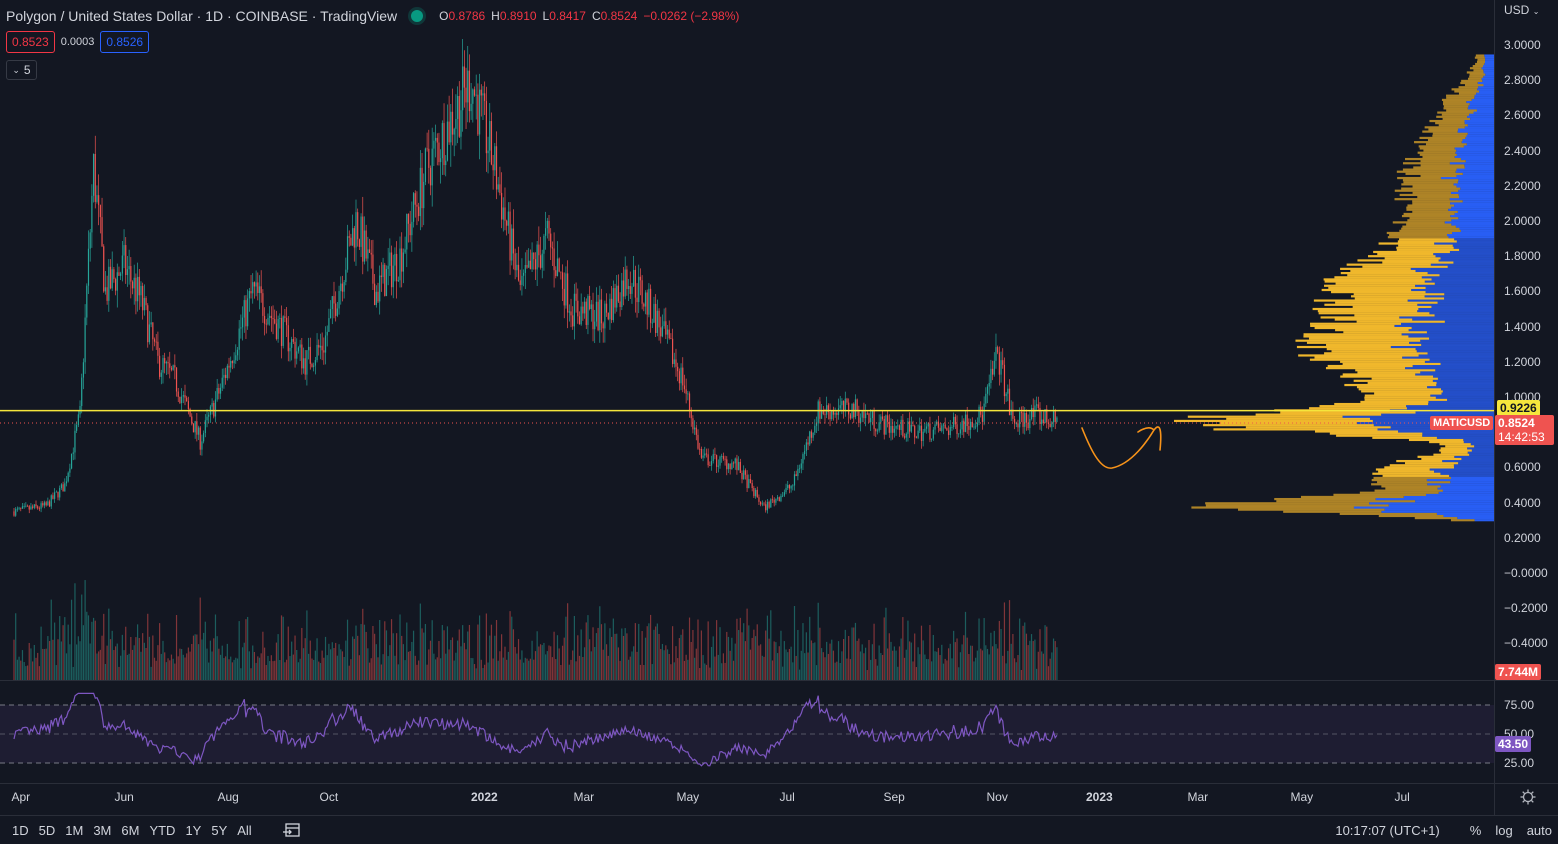  I want to click on market-status-icon, so click(417, 16).